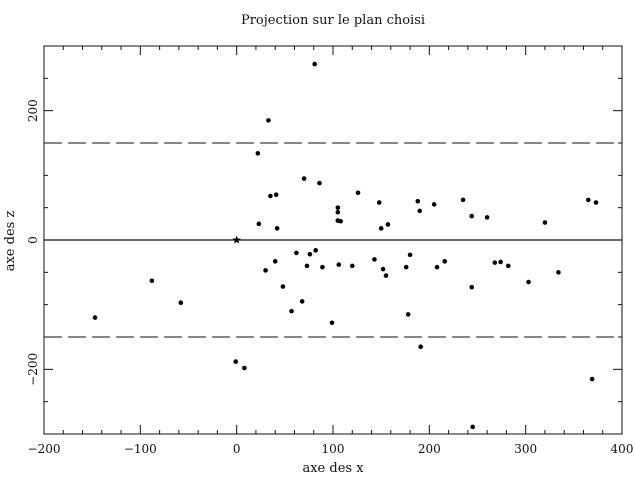 This screenshot has width=635, height=479. What do you see at coordinates (333, 449) in the screenshot?
I see `x-tick-label: 100` at bounding box center [333, 449].